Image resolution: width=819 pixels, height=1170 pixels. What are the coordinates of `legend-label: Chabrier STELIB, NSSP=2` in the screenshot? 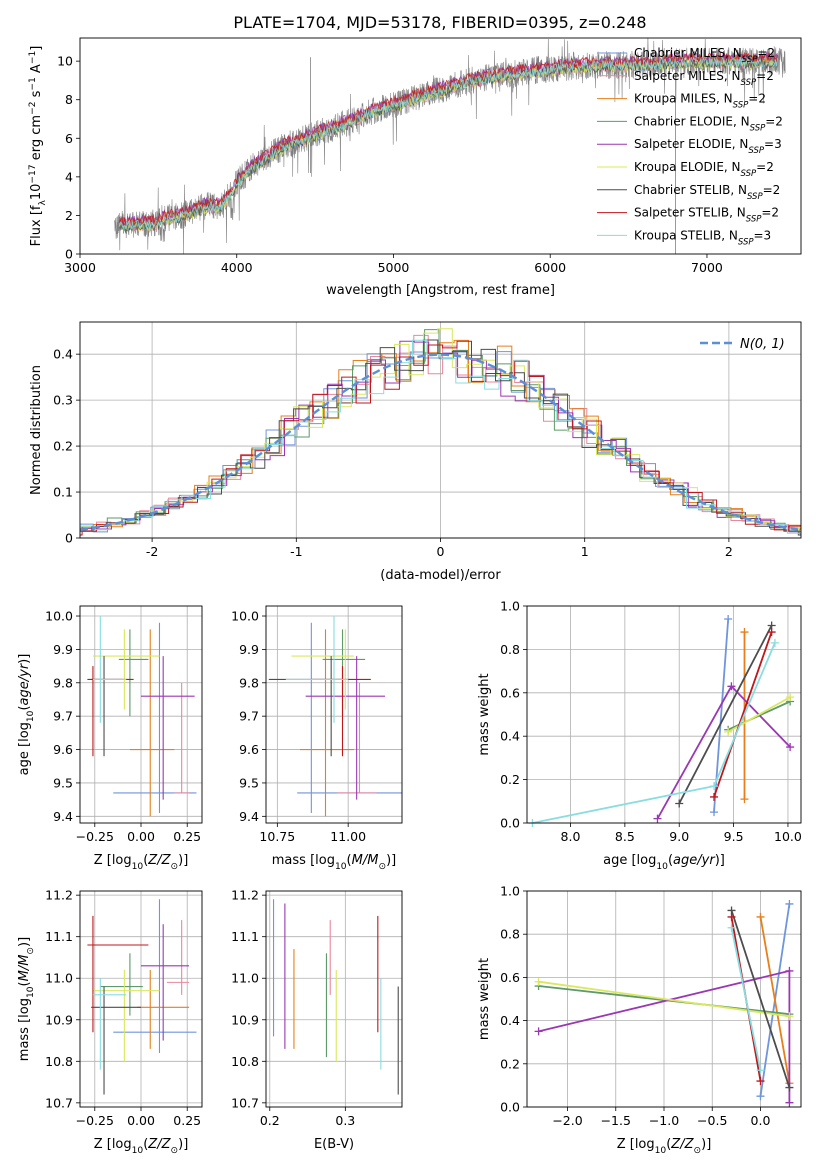 It's located at (707, 192).